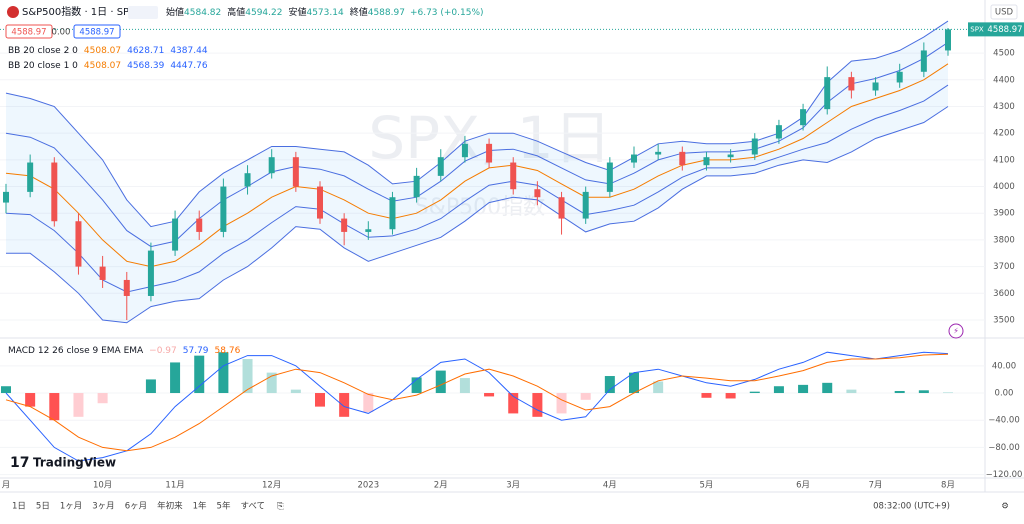 This screenshot has height=524, width=1024. Describe the element at coordinates (163, 351) in the screenshot. I see `indicator-value: −0.97` at that location.